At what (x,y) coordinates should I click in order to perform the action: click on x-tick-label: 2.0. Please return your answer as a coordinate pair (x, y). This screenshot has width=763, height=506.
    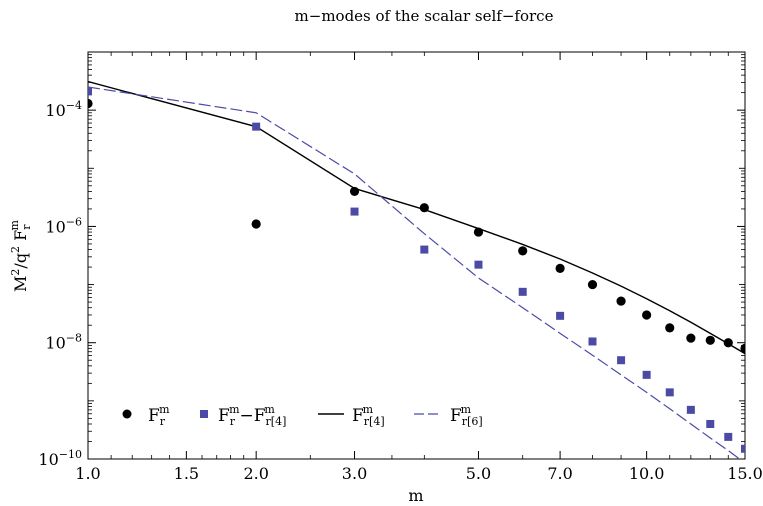
    Looking at the image, I should click on (255, 473).